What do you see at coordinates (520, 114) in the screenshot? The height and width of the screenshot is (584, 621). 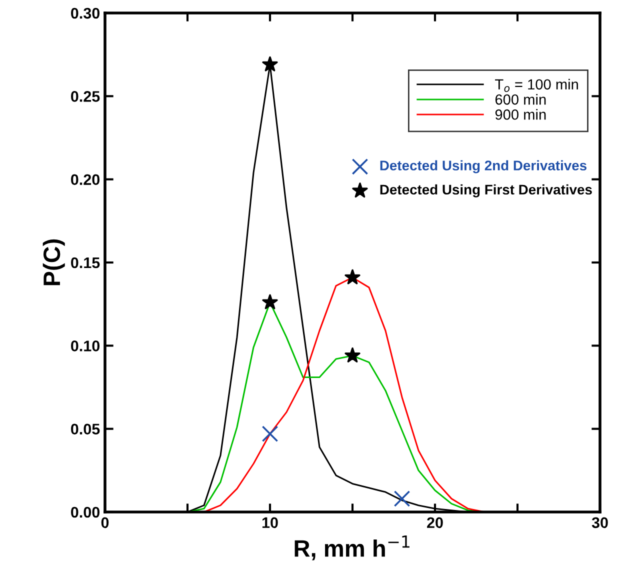 I see `legend-label: 900 min` at bounding box center [520, 114].